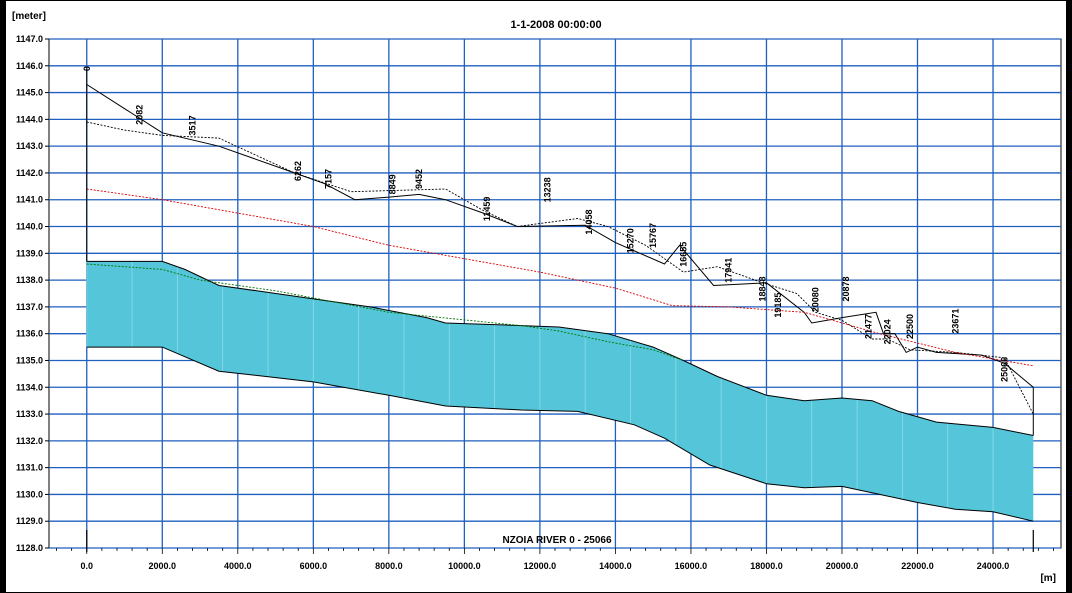  Describe the element at coordinates (29, 16) in the screenshot. I see `y-axis-unit-label: [meter]` at that location.